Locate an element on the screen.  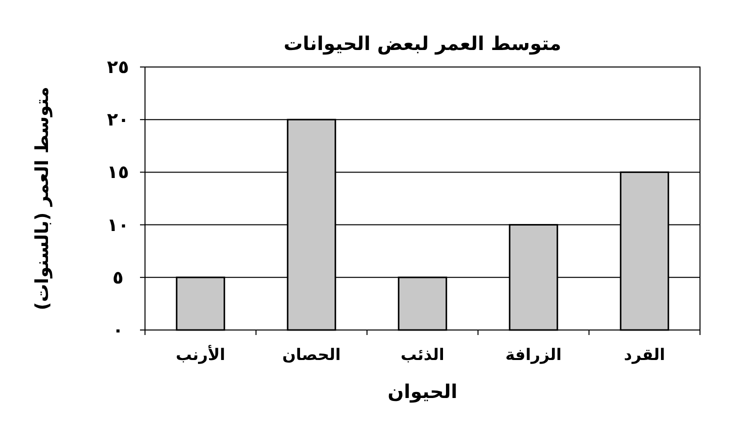
ytick: ٢٠ is located at coordinates (118, 120).